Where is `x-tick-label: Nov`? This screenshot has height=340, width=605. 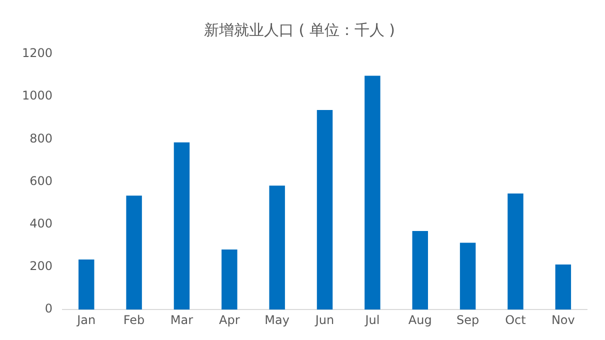 x-tick-label: Nov is located at coordinates (563, 319).